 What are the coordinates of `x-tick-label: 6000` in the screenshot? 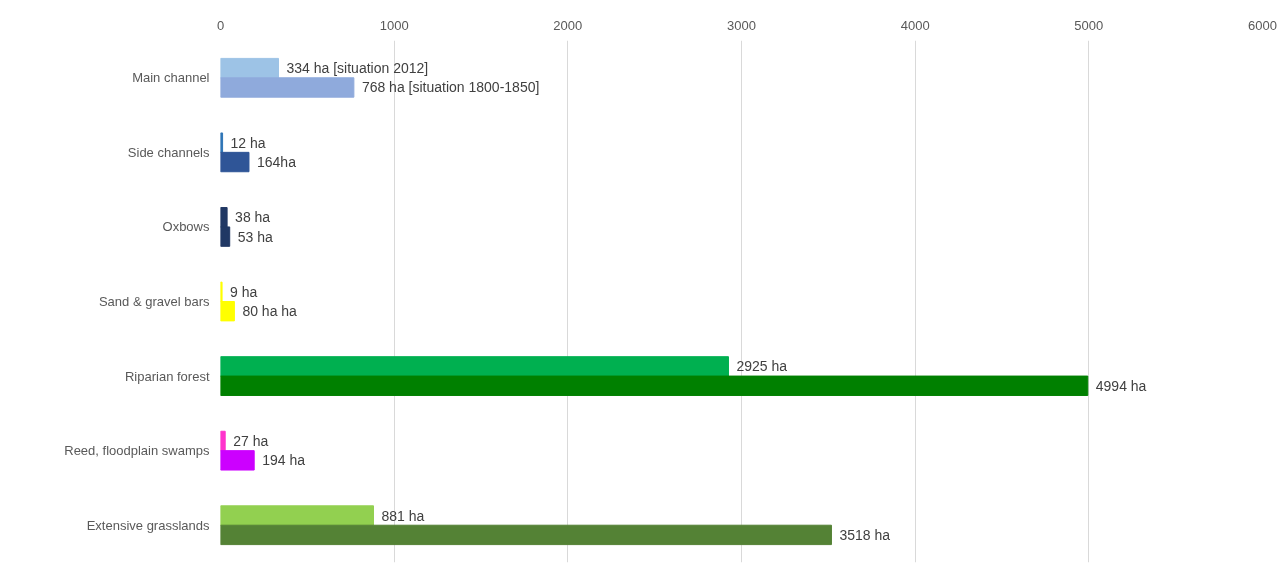 It's located at (1262, 25).